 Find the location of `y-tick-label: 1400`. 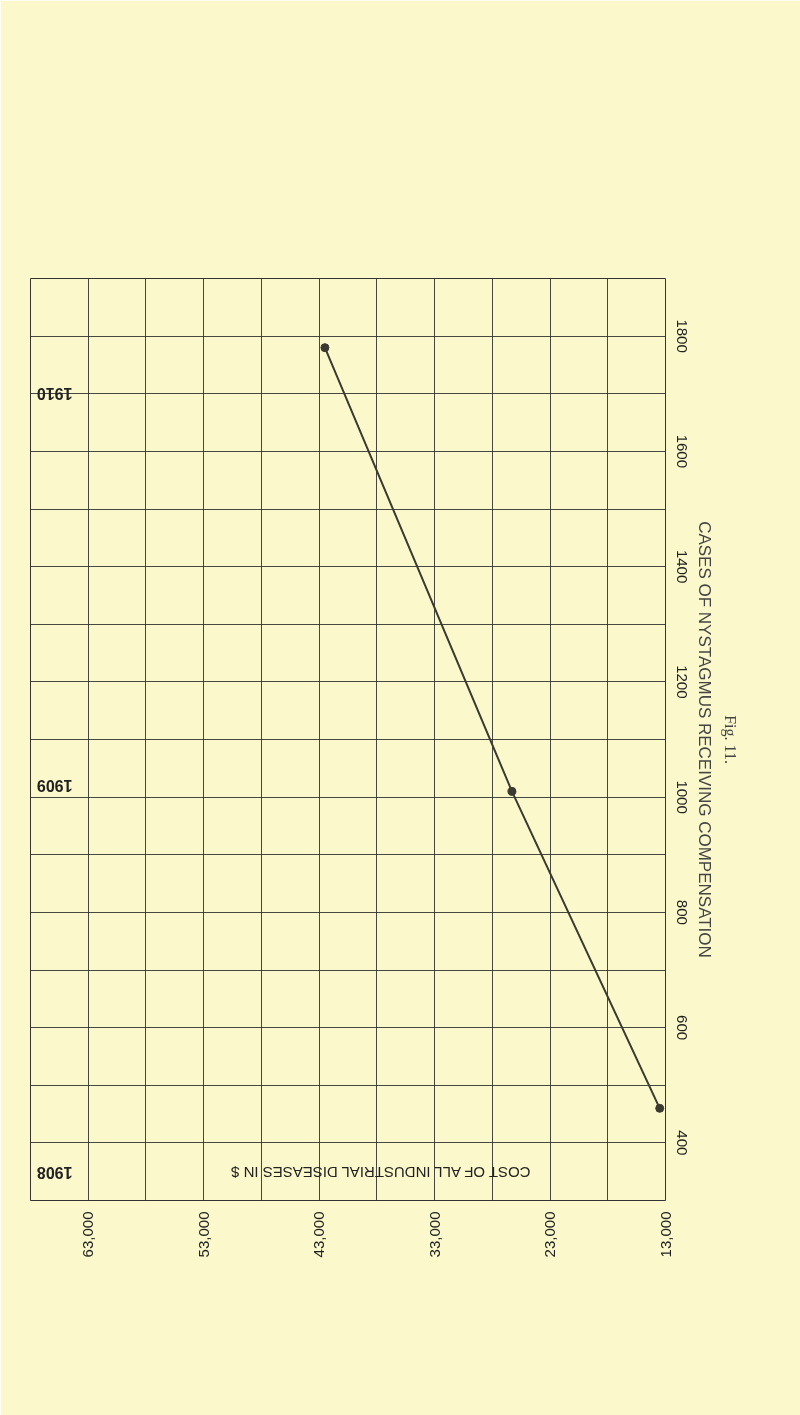

y-tick-label: 1400 is located at coordinates (682, 566).